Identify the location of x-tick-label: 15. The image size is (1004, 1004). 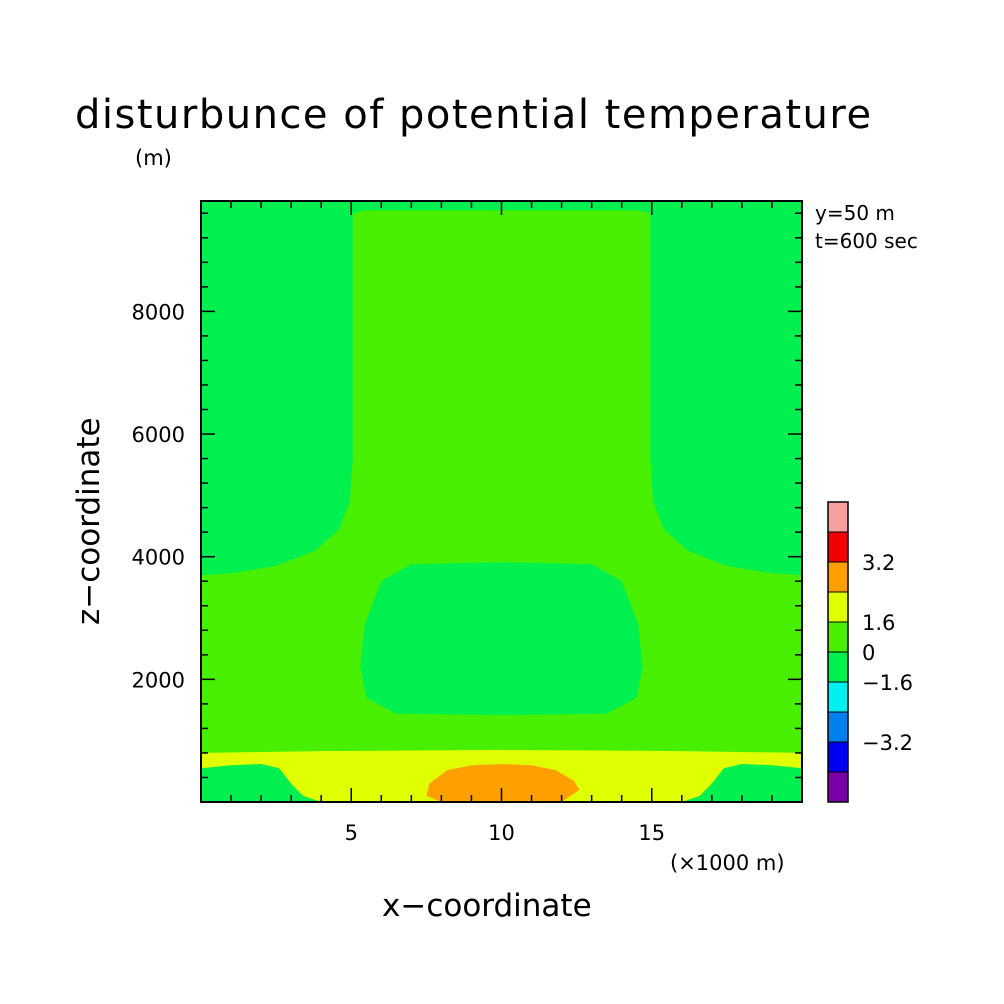
(651, 833).